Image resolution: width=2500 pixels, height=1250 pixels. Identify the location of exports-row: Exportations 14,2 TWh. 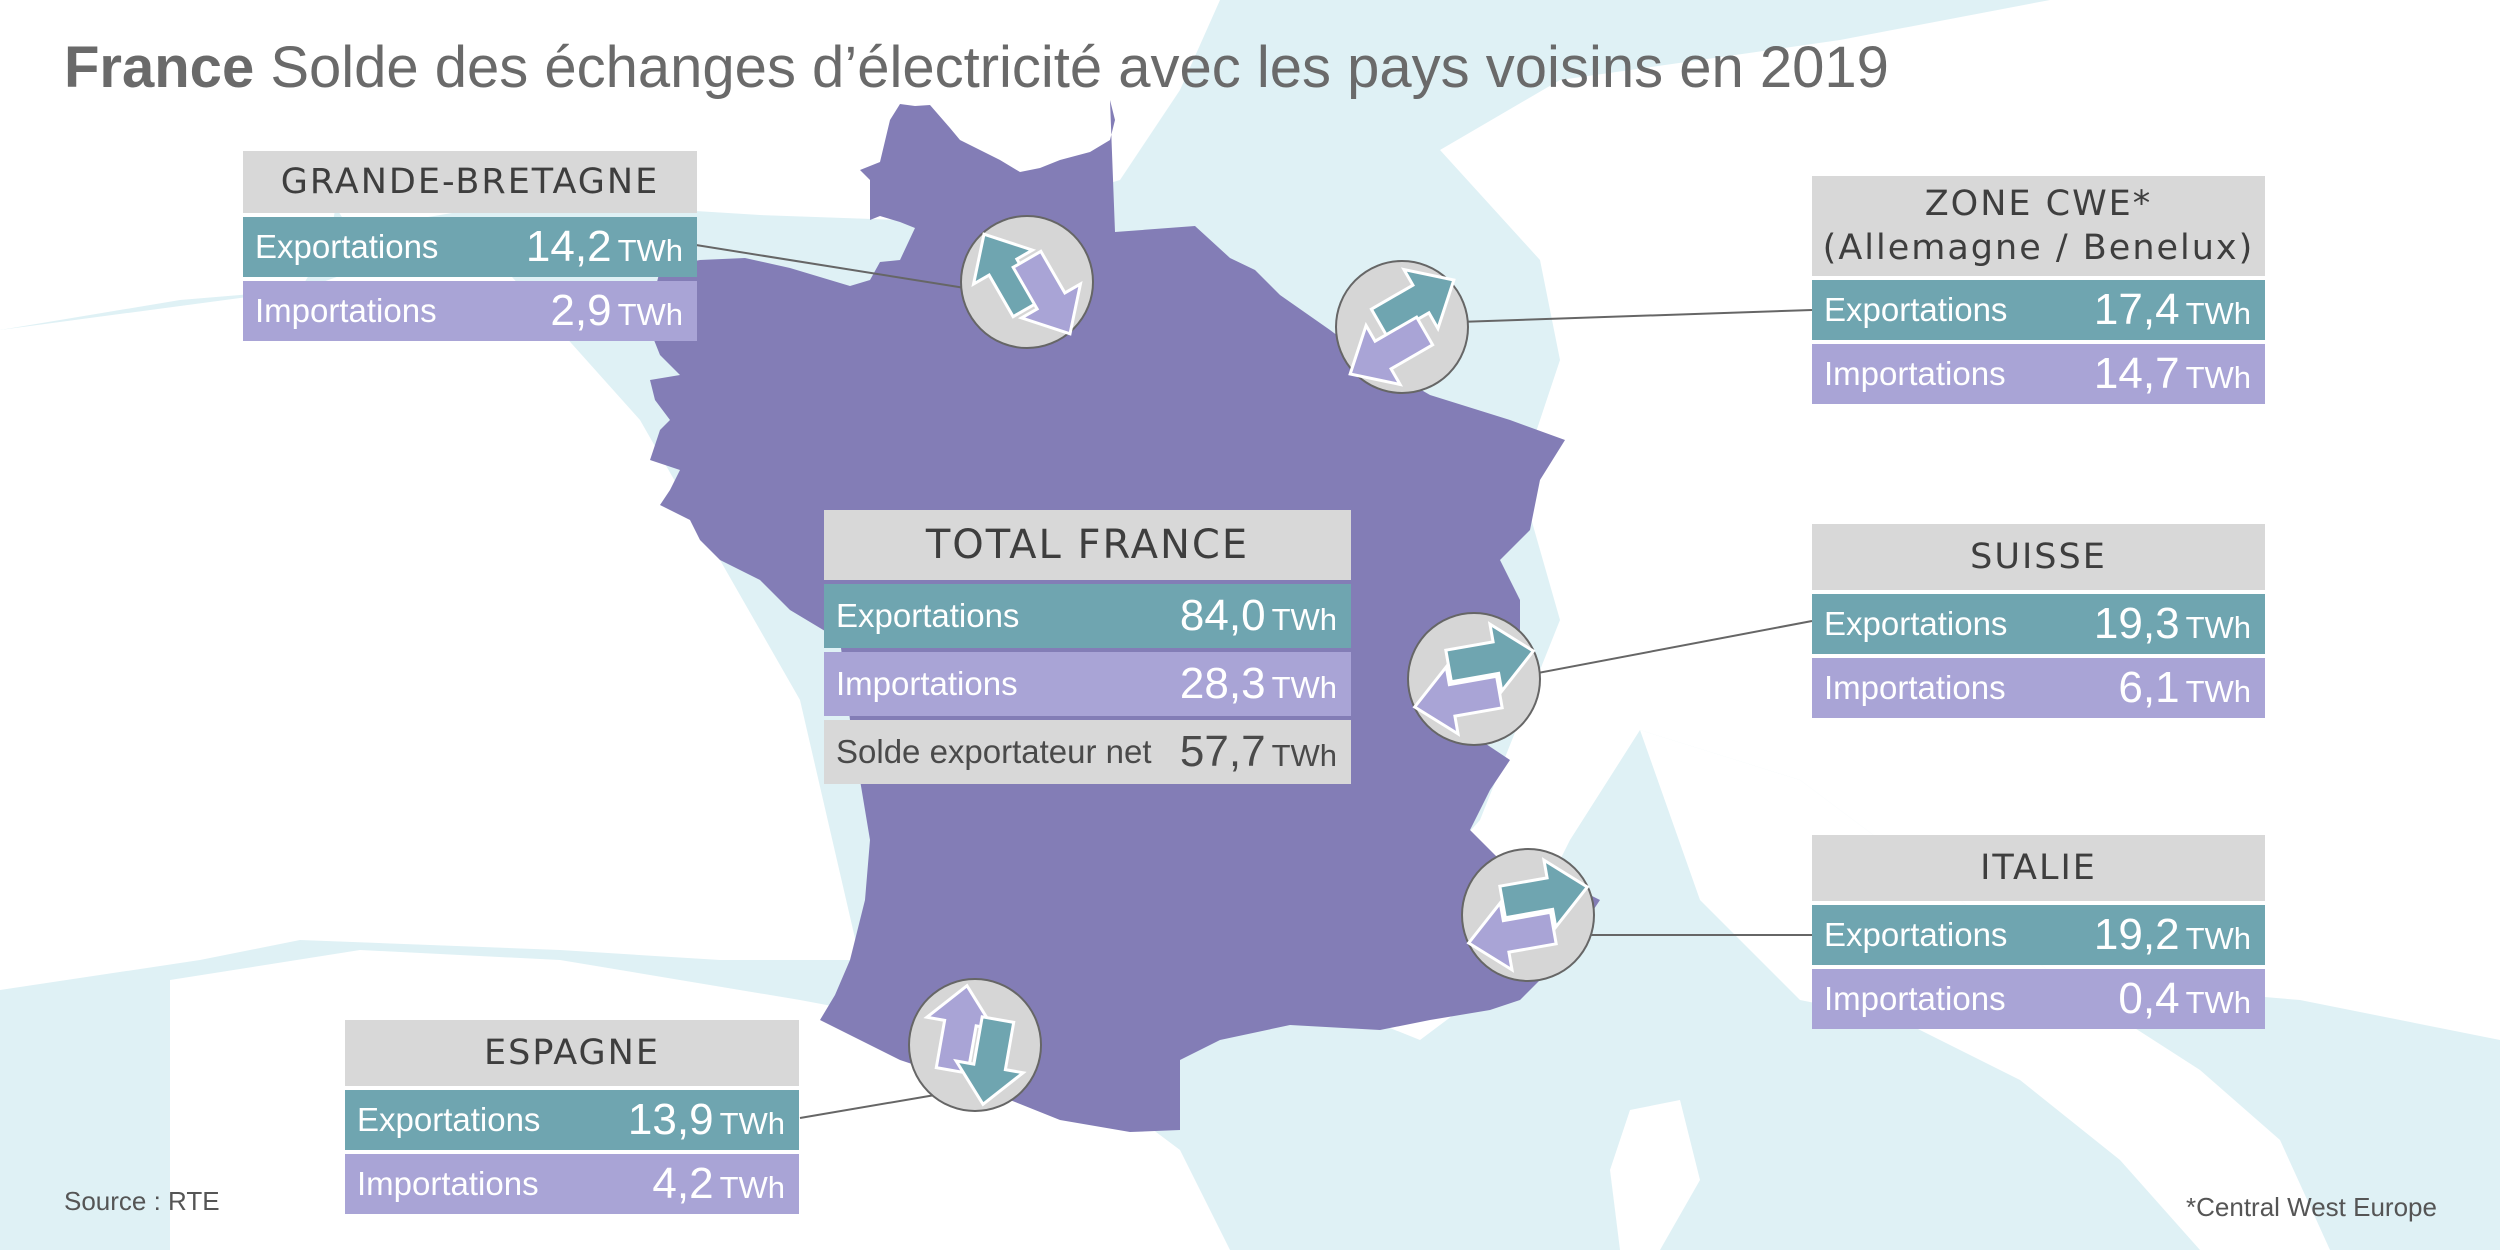
(470, 247).